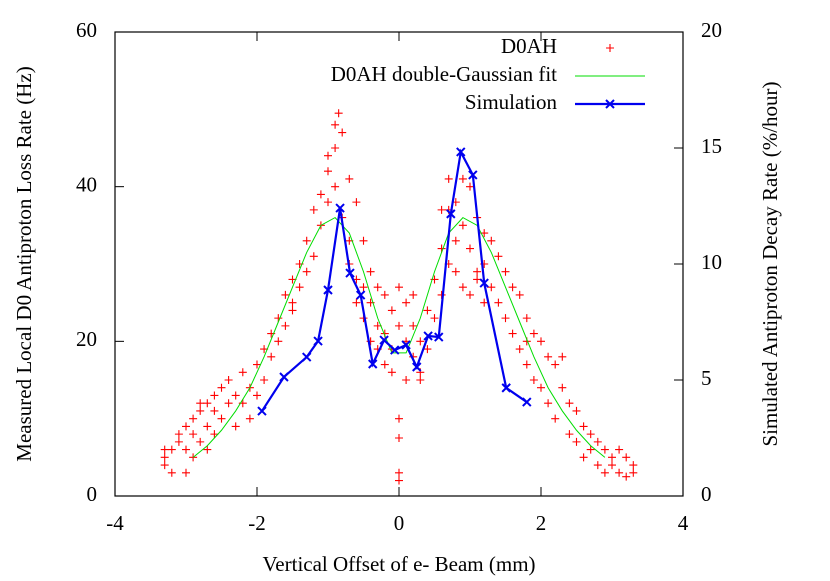 The height and width of the screenshot is (581, 830). I want to click on y-tick-label: 0, so click(92, 494).